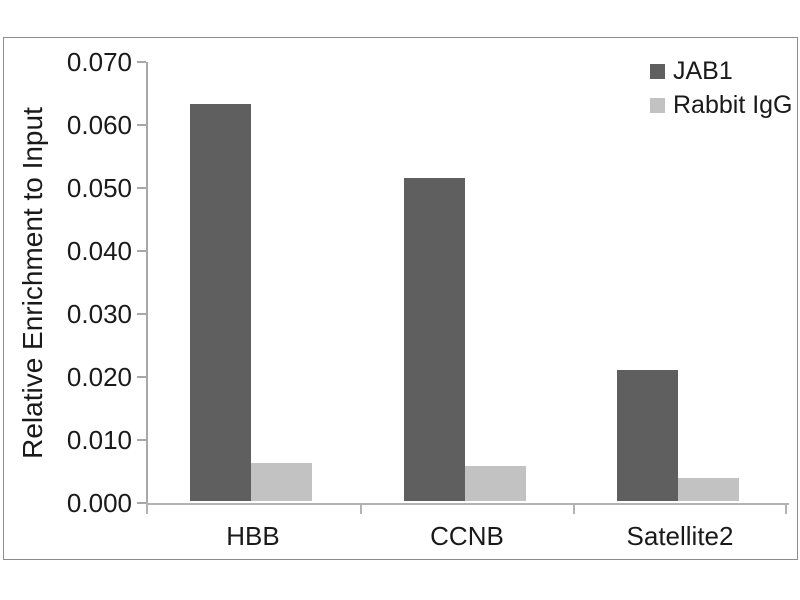 The width and height of the screenshot is (800, 600). I want to click on y-tick-label: 0.030, so click(99, 314).